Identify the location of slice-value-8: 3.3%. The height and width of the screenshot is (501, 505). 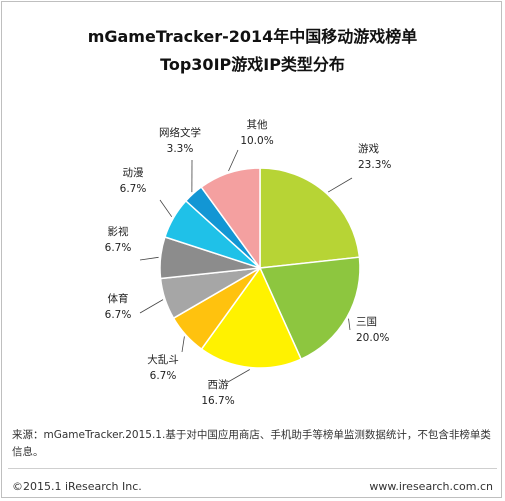
(180, 149).